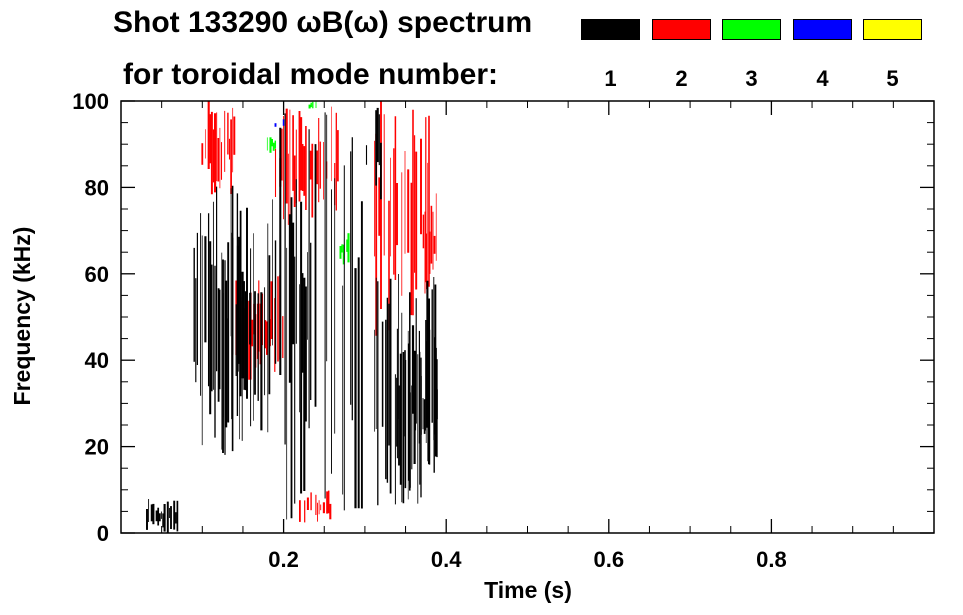 The image size is (963, 615). Describe the element at coordinates (610, 78) in the screenshot. I see `legend-label-1: 1` at that location.